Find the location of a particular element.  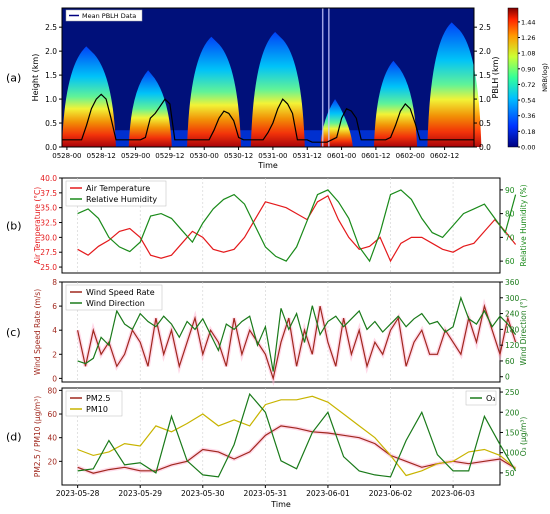

y-axis-label: PM2.5 / PM10 (μg/m³) is located at coordinates (37, 436).